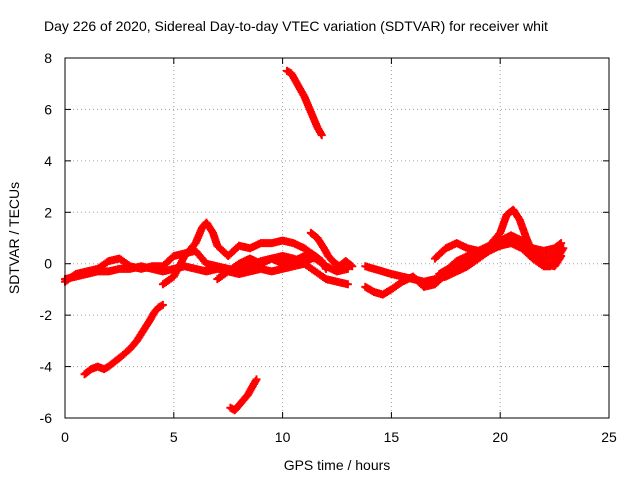 This screenshot has height=480, width=640. What do you see at coordinates (500, 437) in the screenshot?
I see `x-tick-label: 20` at bounding box center [500, 437].